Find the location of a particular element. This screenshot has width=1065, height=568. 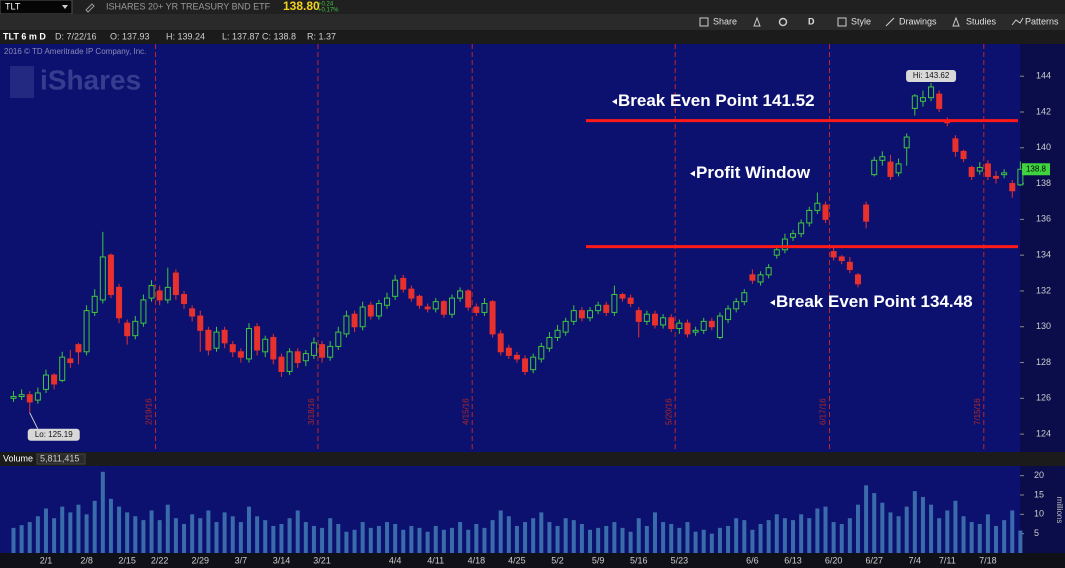

studies-icon is located at coordinates (956, 21).